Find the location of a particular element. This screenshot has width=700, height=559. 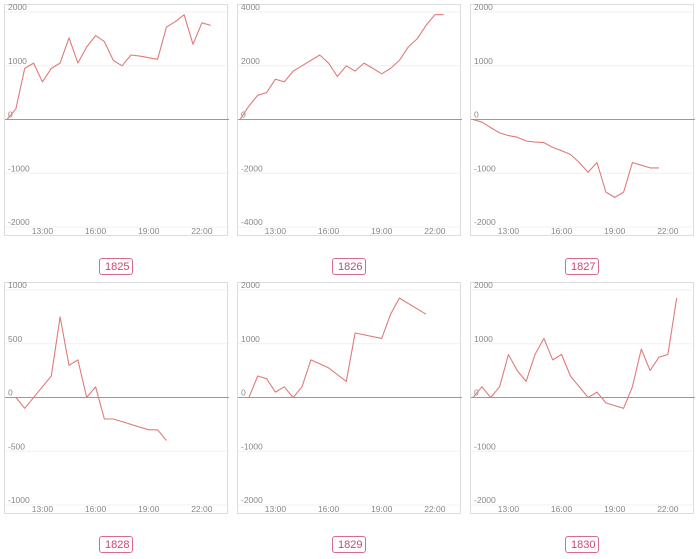

y-tick-label: 4000 is located at coordinates (250, 7).